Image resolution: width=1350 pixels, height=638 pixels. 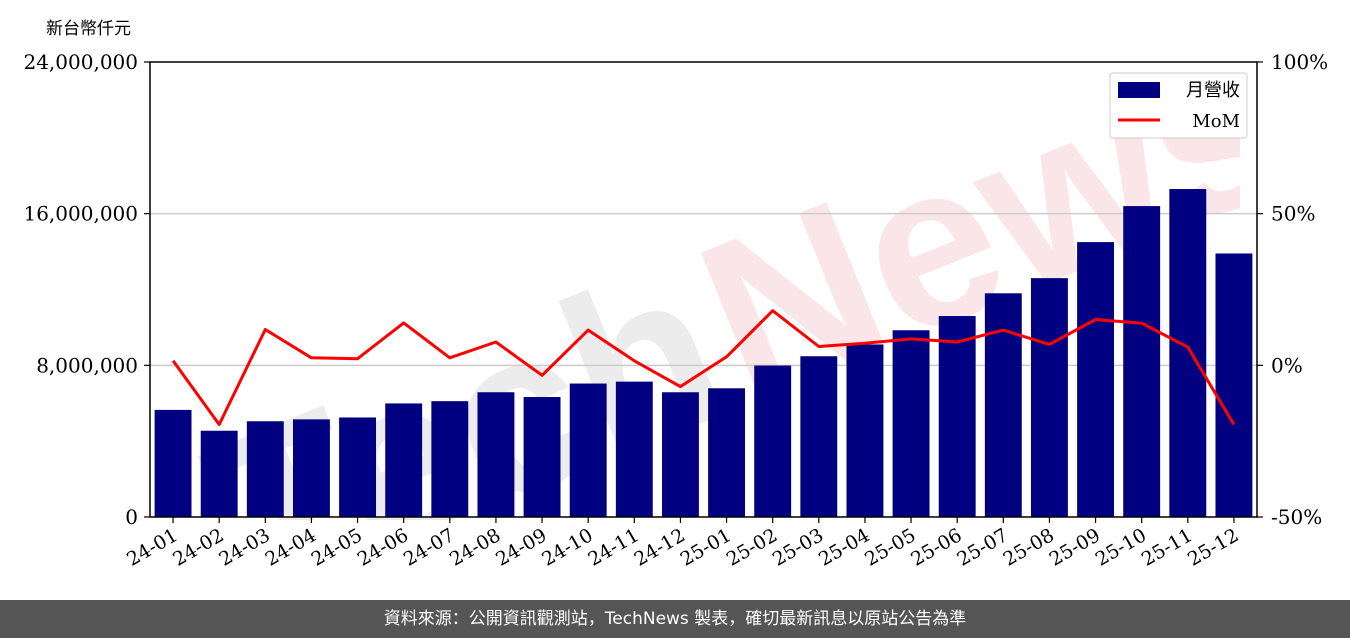 What do you see at coordinates (131, 517) in the screenshot?
I see `left-tick-label: 0` at bounding box center [131, 517].